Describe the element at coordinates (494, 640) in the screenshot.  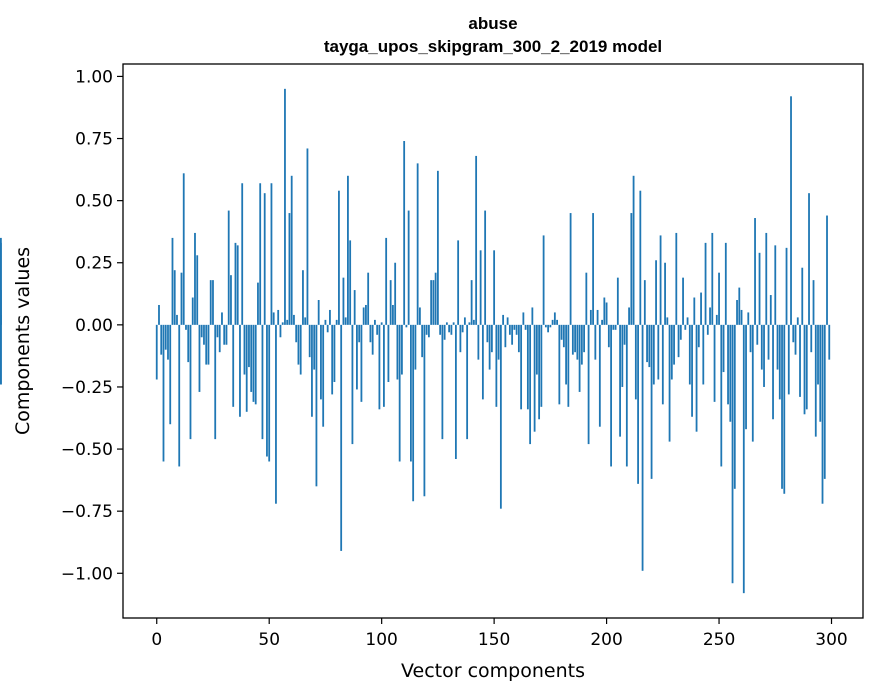
I see `x-tick-label: 150` at that location.